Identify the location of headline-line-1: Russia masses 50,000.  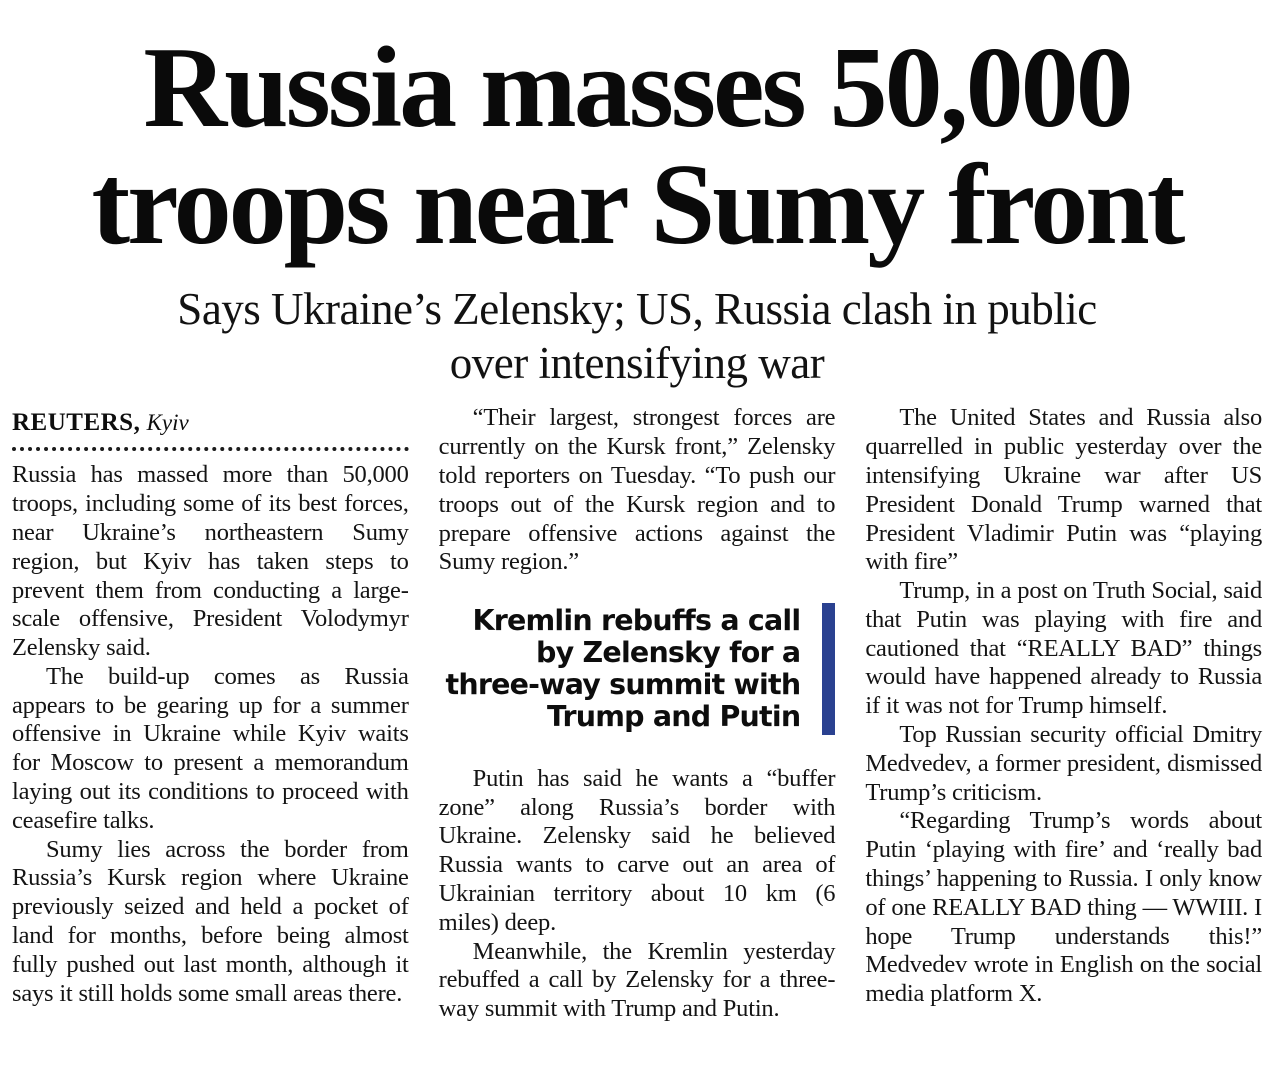
(638, 88).